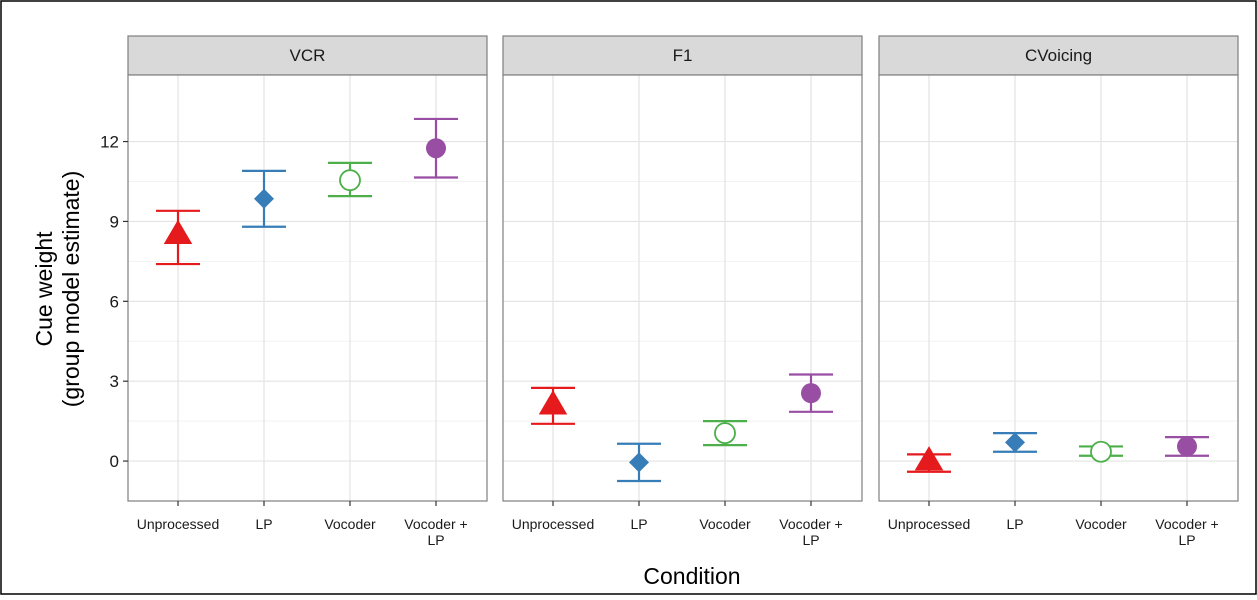 This screenshot has width=1257, height=600. What do you see at coordinates (691, 576) in the screenshot?
I see `x-axis-title: Condition` at bounding box center [691, 576].